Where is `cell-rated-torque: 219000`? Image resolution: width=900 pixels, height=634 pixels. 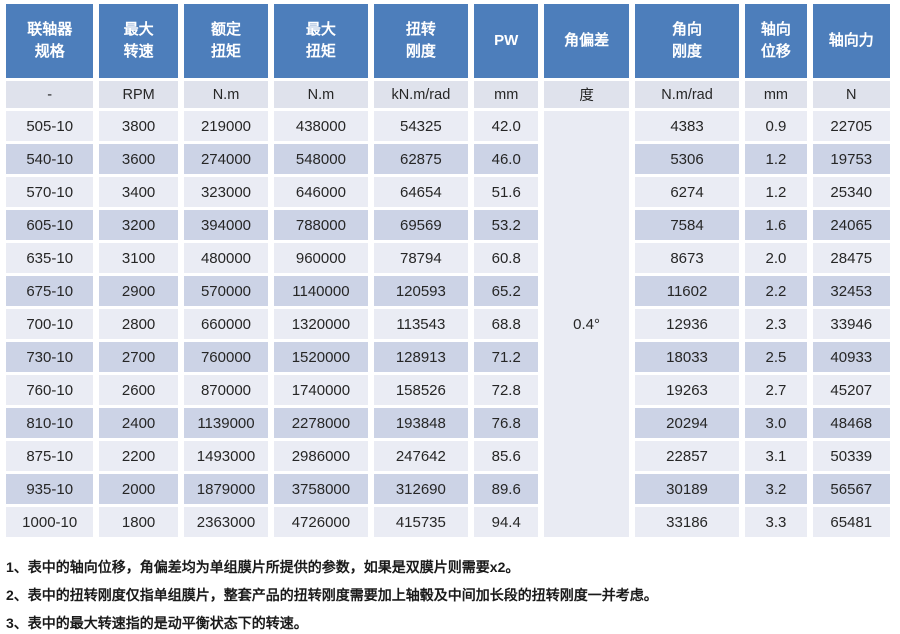
cell-rated-torque: 219000 is located at coordinates (226, 126).